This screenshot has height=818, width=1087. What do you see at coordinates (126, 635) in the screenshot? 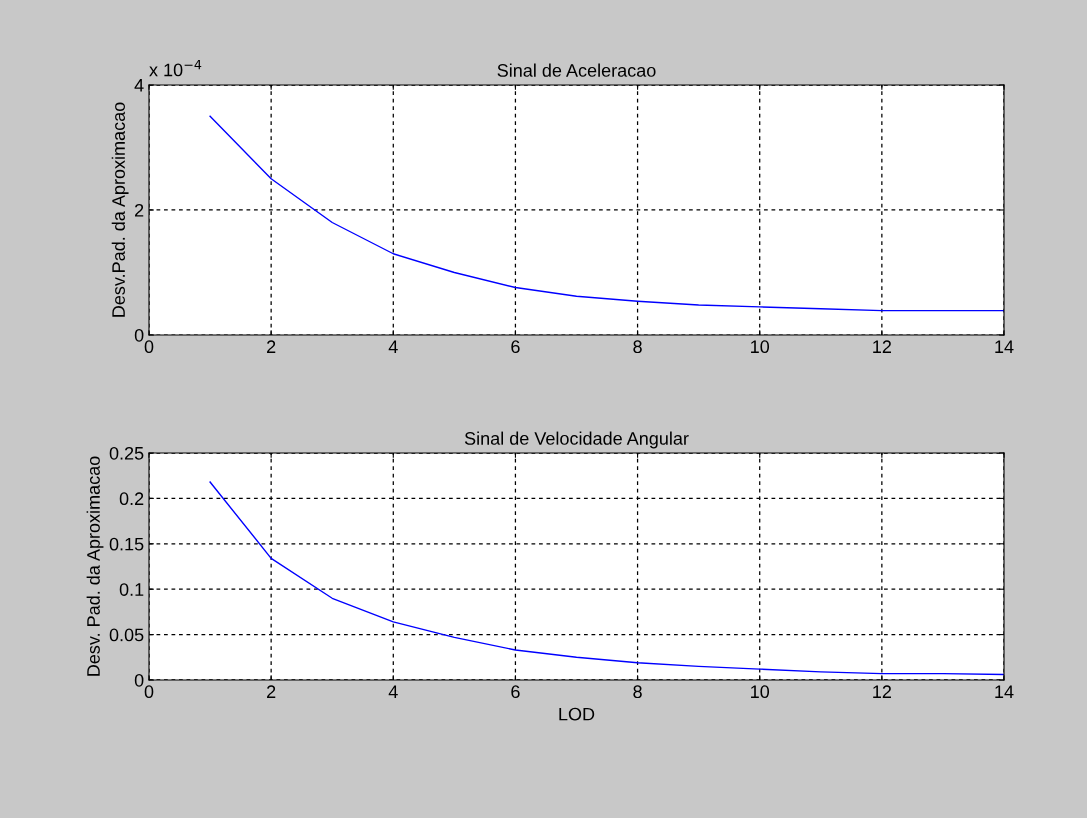
I see `y-tick-label: 0.05` at bounding box center [126, 635].